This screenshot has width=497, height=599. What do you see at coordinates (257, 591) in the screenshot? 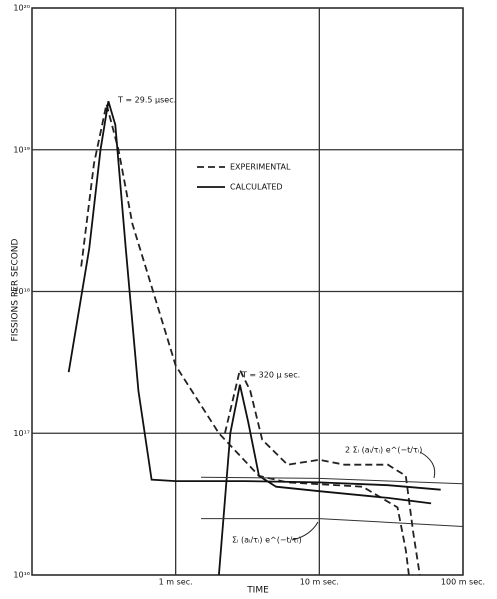
I see `x-axis-label: TIME` at bounding box center [257, 591].